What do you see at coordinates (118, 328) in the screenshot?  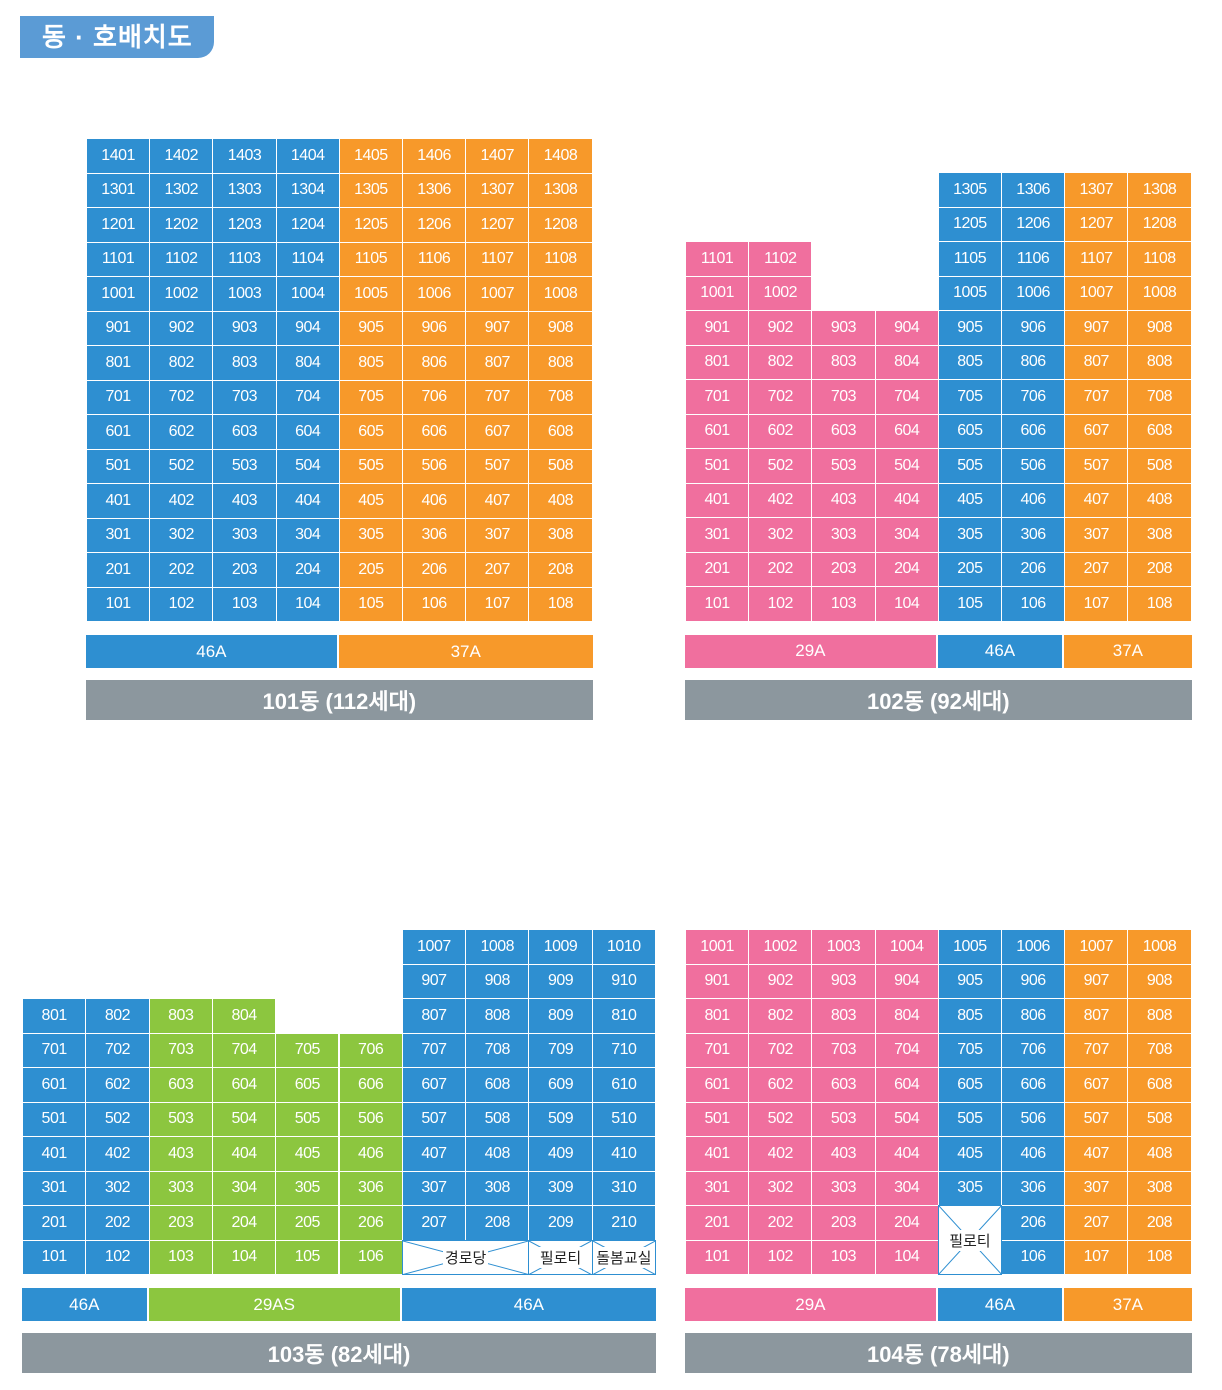 I see `unit-cell: 901` at bounding box center [118, 328].